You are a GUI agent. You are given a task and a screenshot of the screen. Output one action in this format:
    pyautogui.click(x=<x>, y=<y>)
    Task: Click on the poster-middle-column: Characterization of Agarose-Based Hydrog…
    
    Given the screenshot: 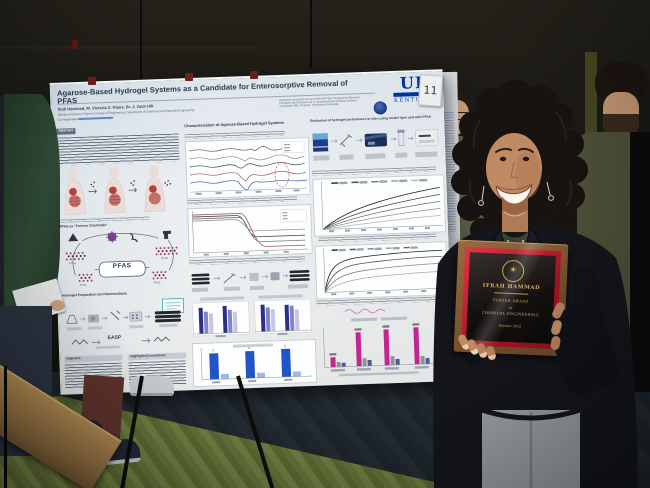 What is the action you would take?
    pyautogui.click(x=251, y=253)
    